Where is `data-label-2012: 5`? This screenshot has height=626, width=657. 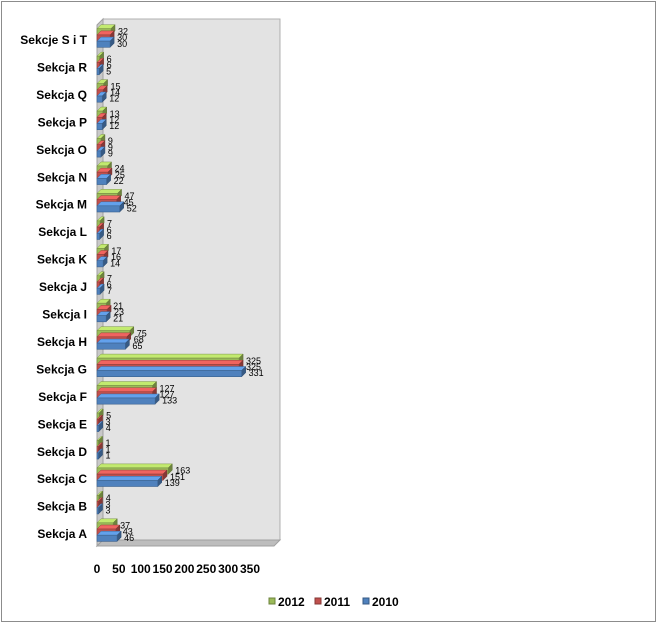 data-label-2012: 5 is located at coordinates (108, 416).